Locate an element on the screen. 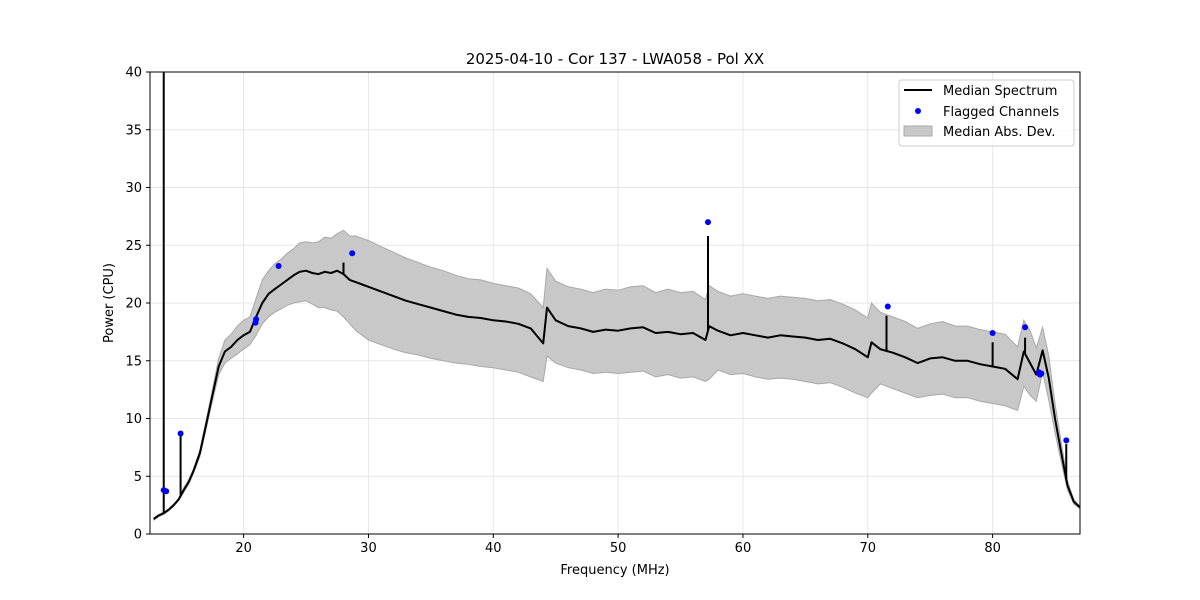  x-tick-label: 70 is located at coordinates (868, 548).